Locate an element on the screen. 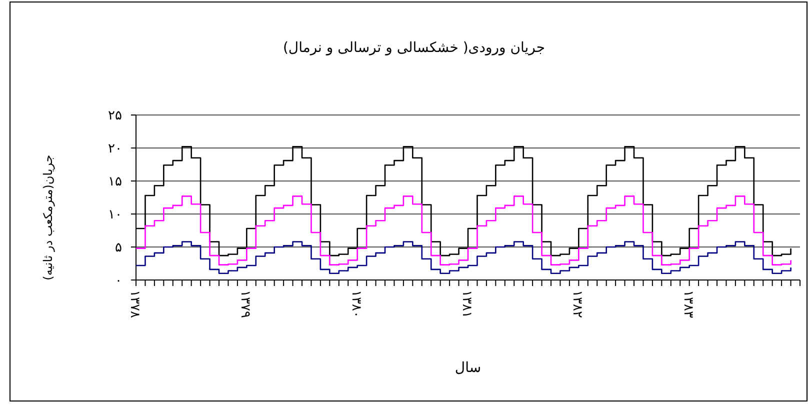 Image resolution: width=808 pixels, height=407 pixels. x-tick-label: ۱۳۸۳ is located at coordinates (688, 304).